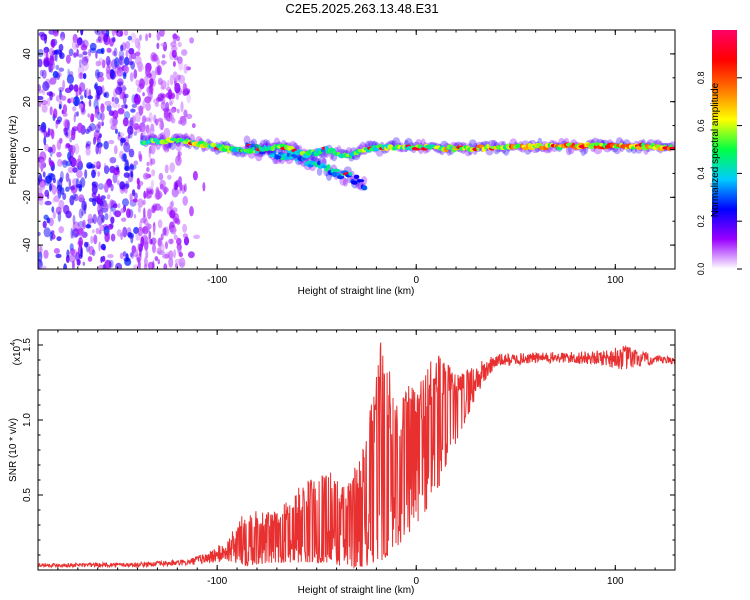  What do you see at coordinates (13, 150) in the screenshot?
I see `spectrogram-ylabel: Frequency (Hz)` at bounding box center [13, 150].